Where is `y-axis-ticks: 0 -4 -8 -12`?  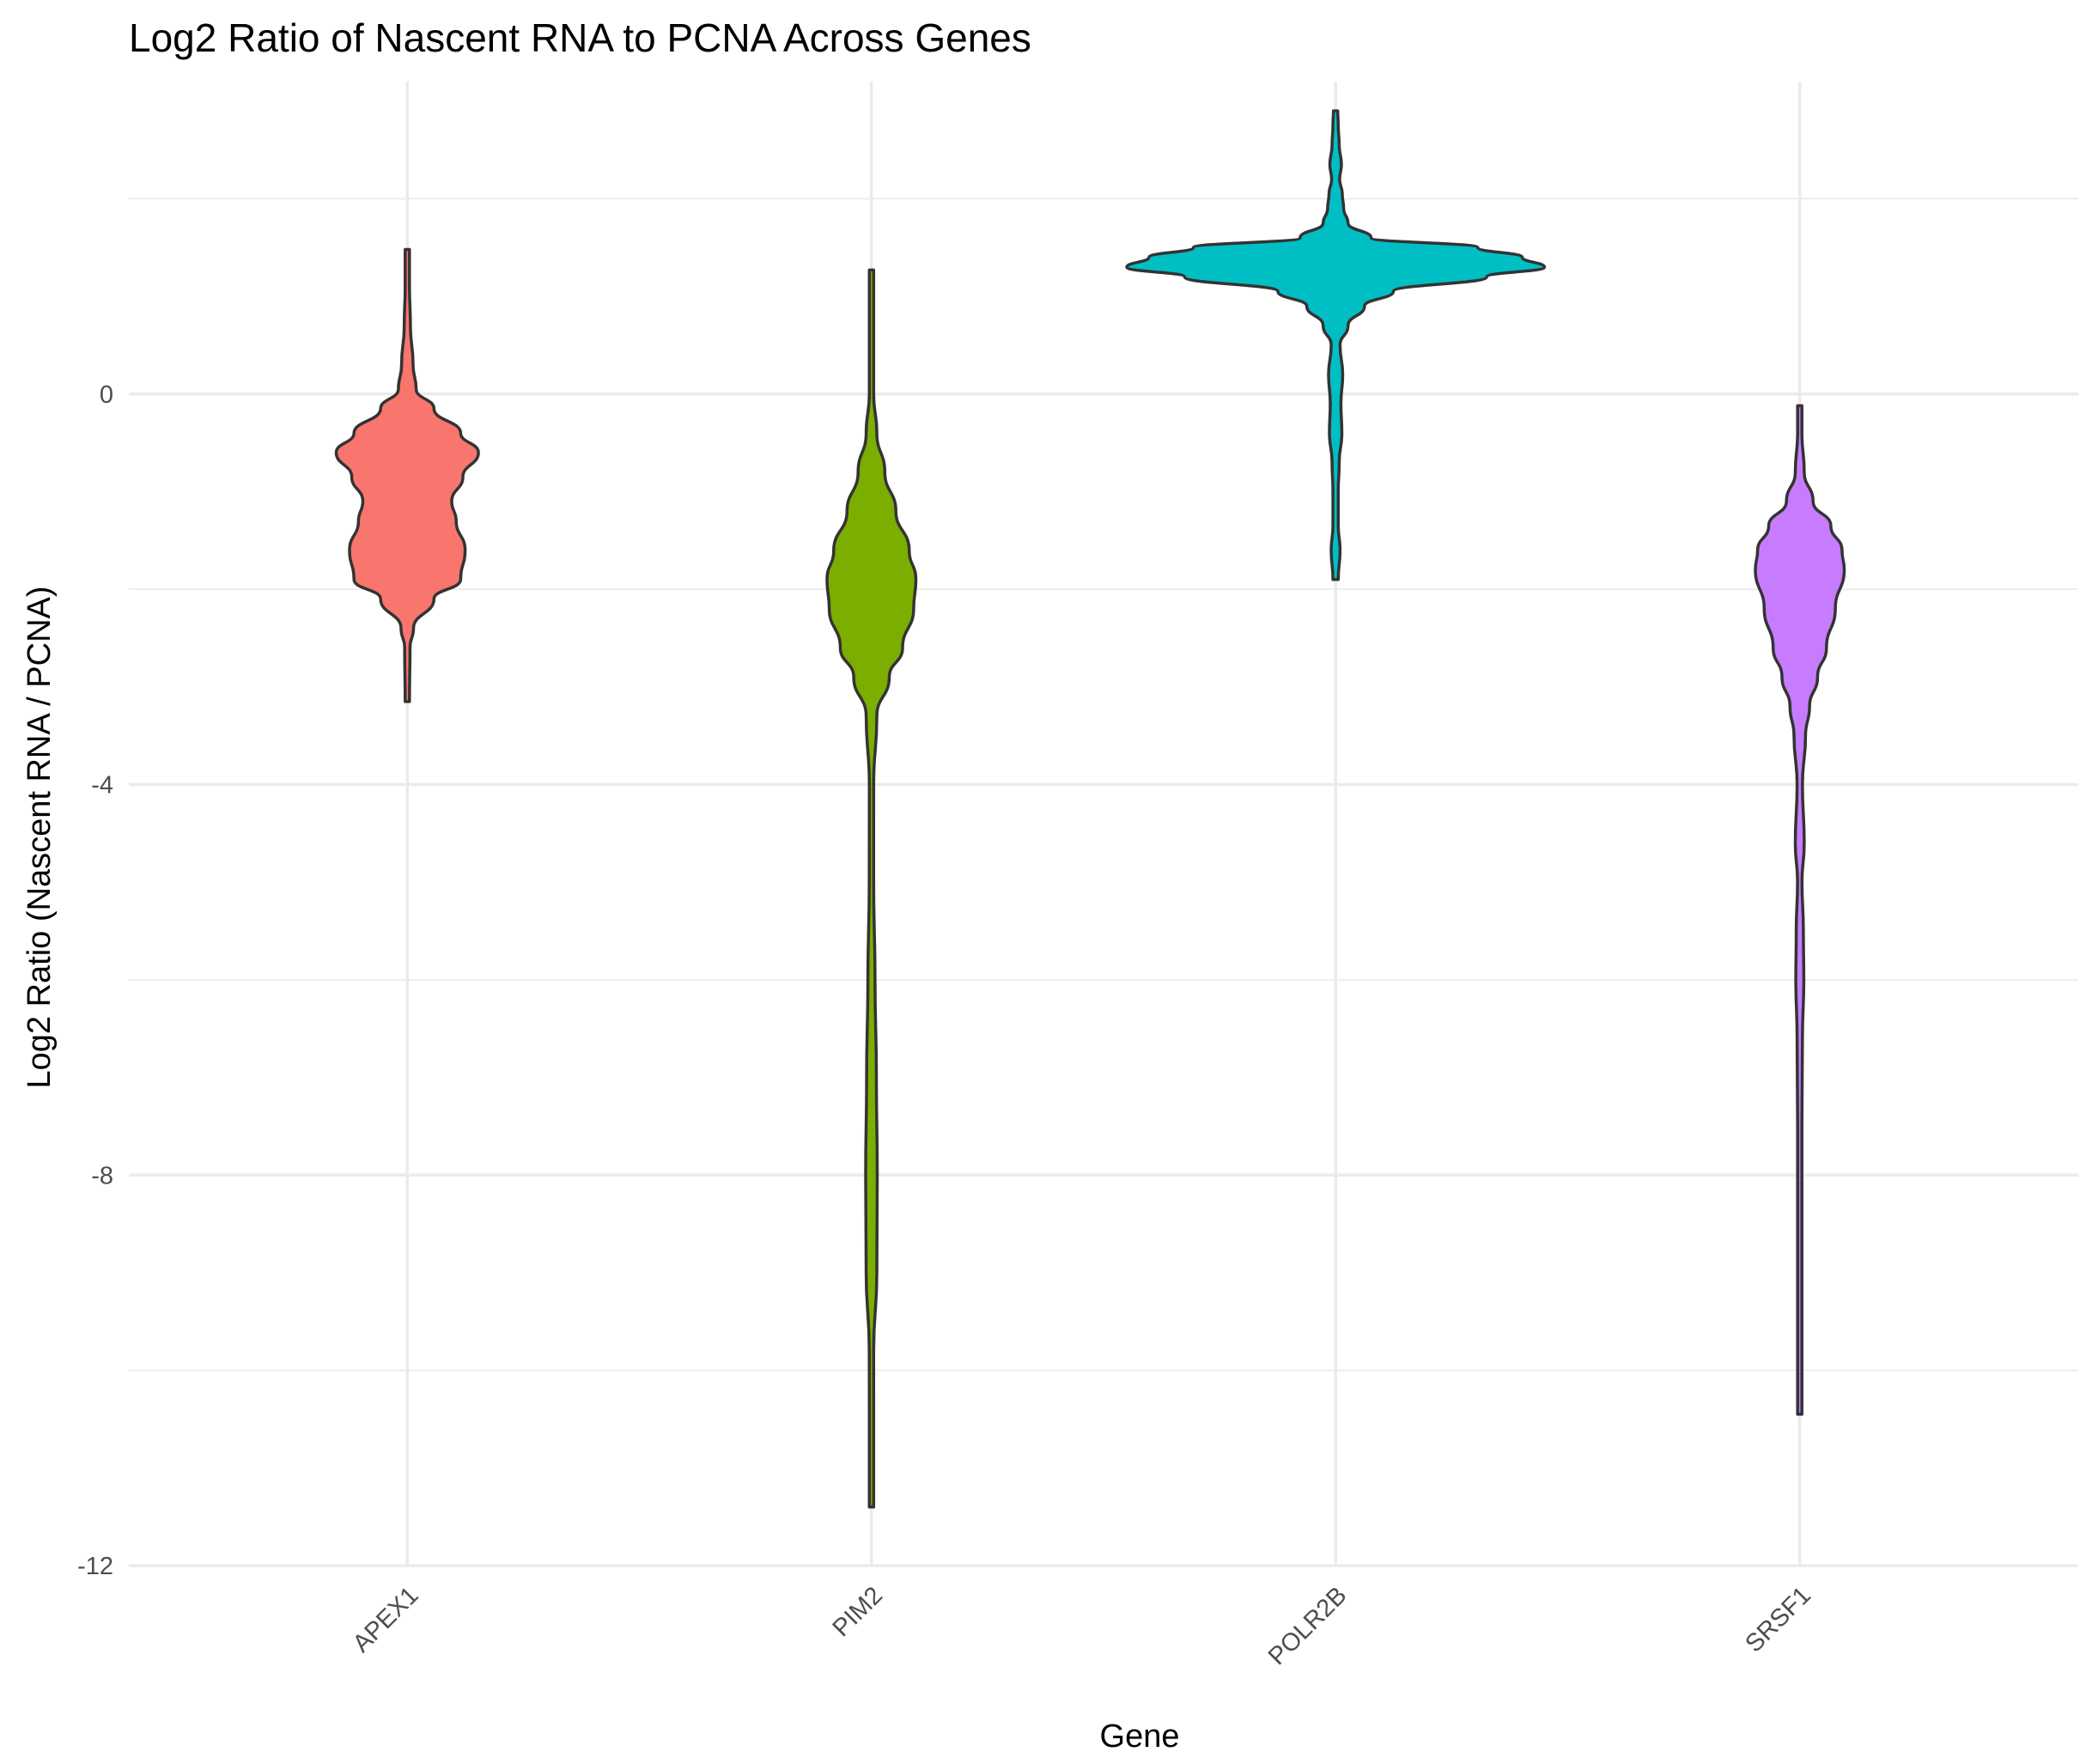 y-axis-ticks: 0 -4 -8 -12 is located at coordinates (95, 980).